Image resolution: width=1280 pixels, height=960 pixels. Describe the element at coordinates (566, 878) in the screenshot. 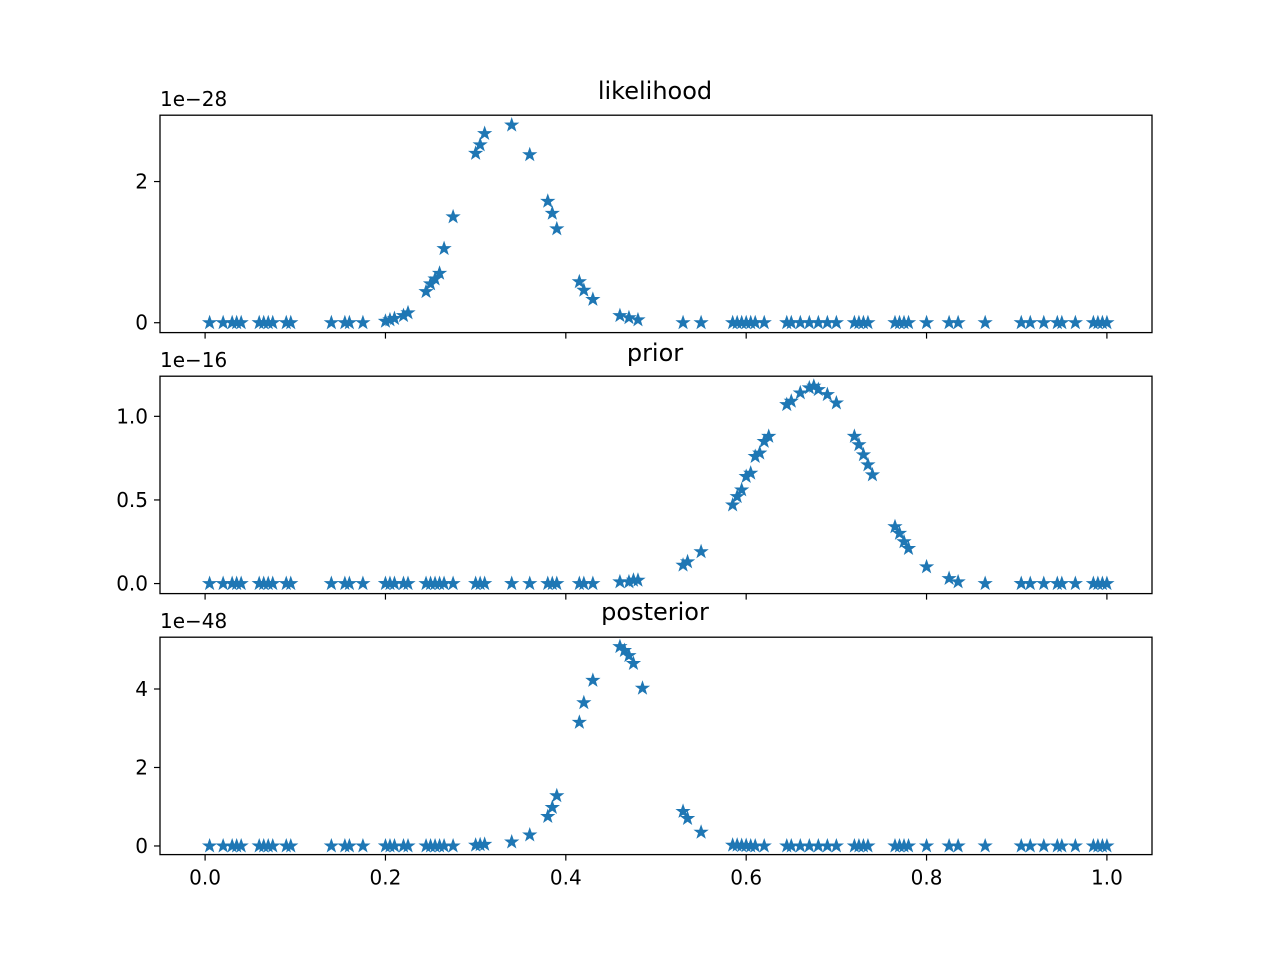

I see `x-tick-label: 0.4` at that location.